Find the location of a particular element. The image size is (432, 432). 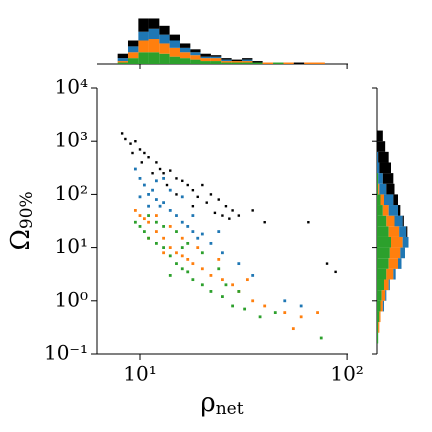

y-tick-label: 10¹ is located at coordinates (71, 246).